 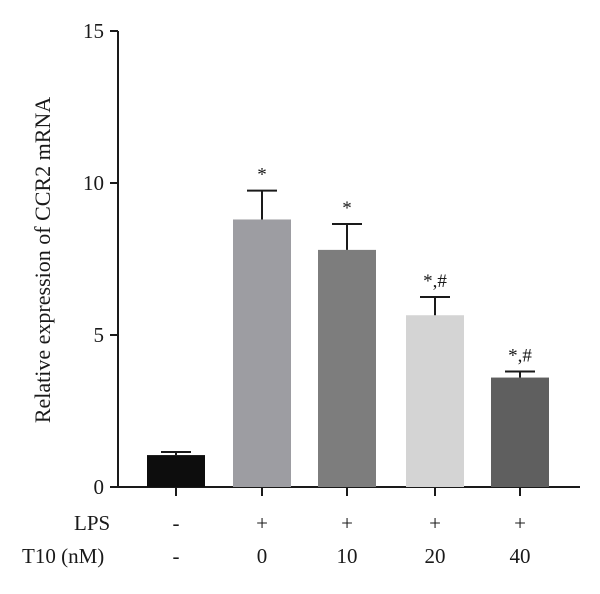 I want to click on x-axis, so click(x=349, y=491).